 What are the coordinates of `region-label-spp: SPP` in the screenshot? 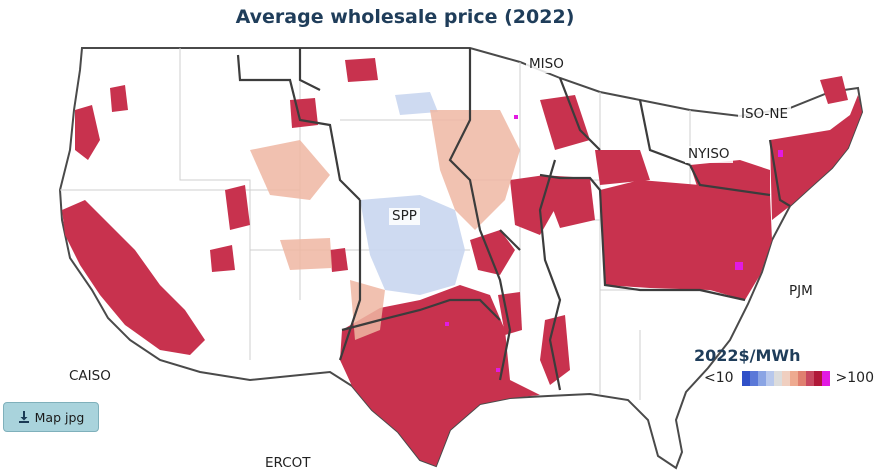 It's located at (404, 216).